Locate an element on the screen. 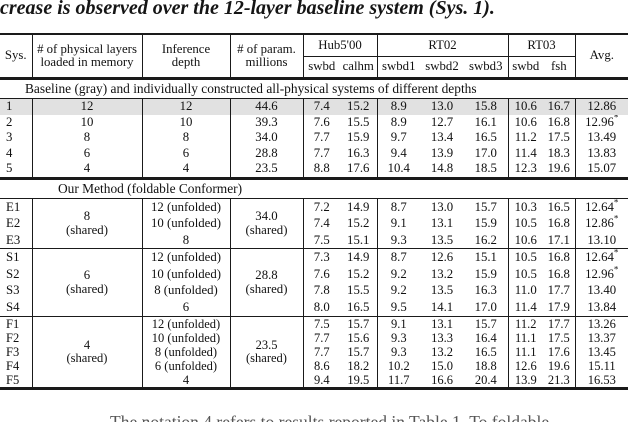 The height and width of the screenshot is (422, 628). wer-cell: 15.0 is located at coordinates (442, 366).